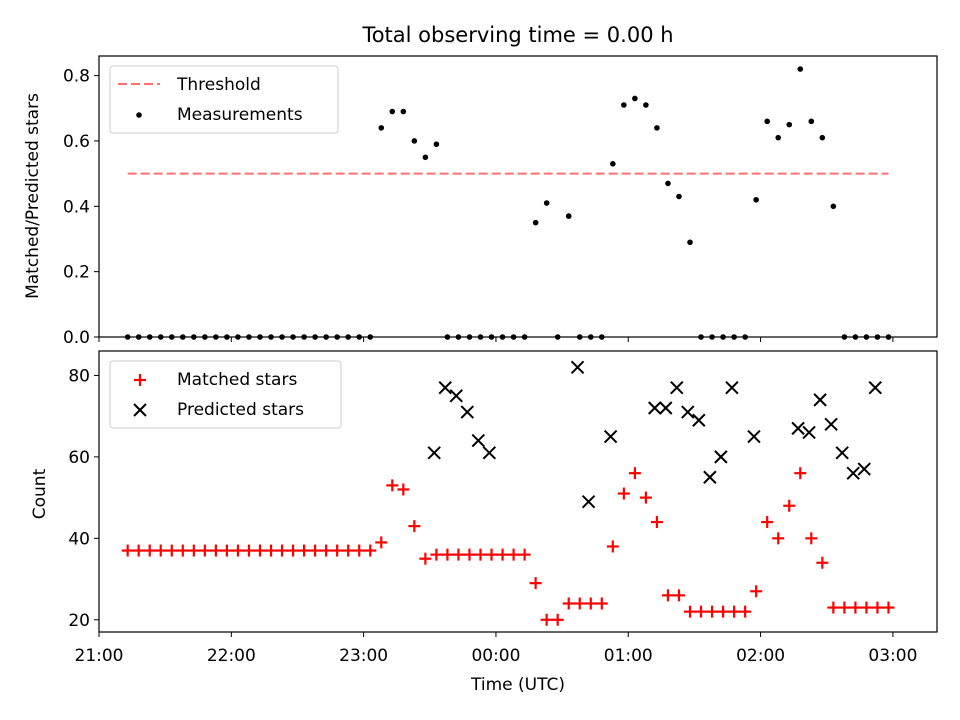  What do you see at coordinates (79, 376) in the screenshot?
I see `y-tick-label: 80` at bounding box center [79, 376].